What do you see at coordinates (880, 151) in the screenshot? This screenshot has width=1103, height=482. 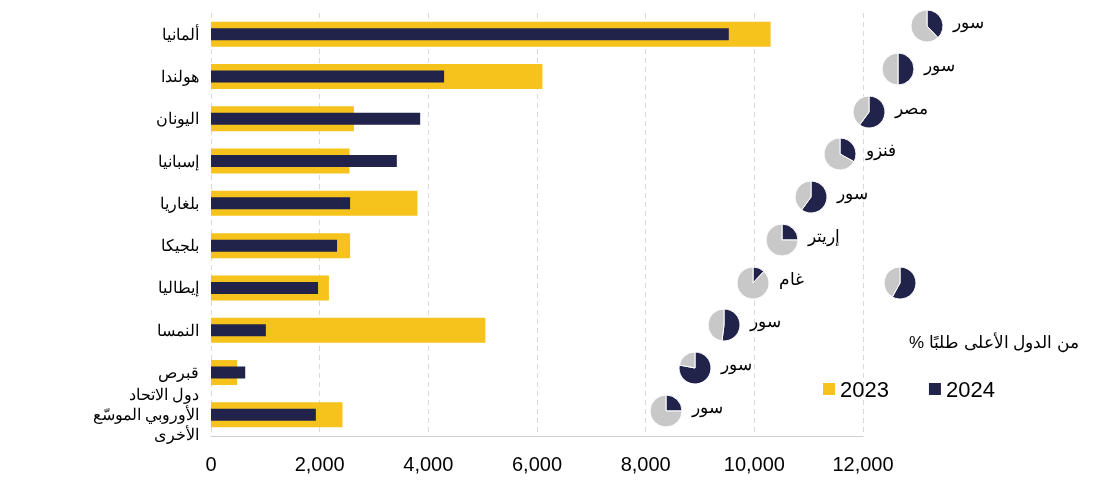 I see `slice-label: فنزو` at bounding box center [880, 151].